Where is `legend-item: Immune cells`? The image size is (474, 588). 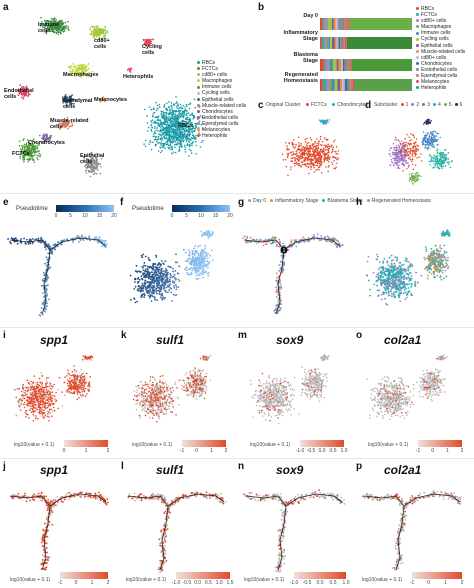 legend-item: Immune cells is located at coordinates (221, 87).